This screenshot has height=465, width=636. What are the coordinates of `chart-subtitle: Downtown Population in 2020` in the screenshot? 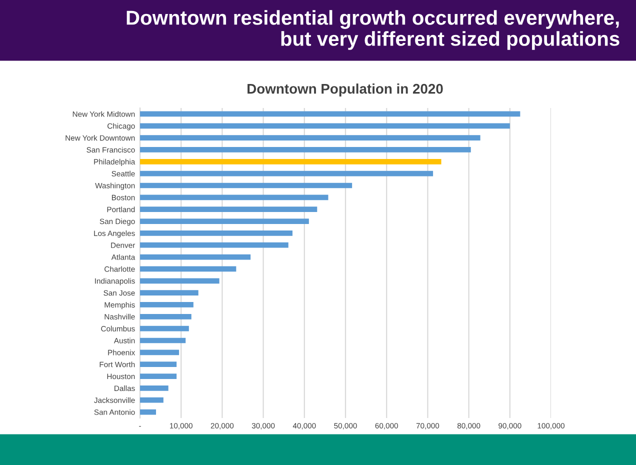 It's located at (345, 90).